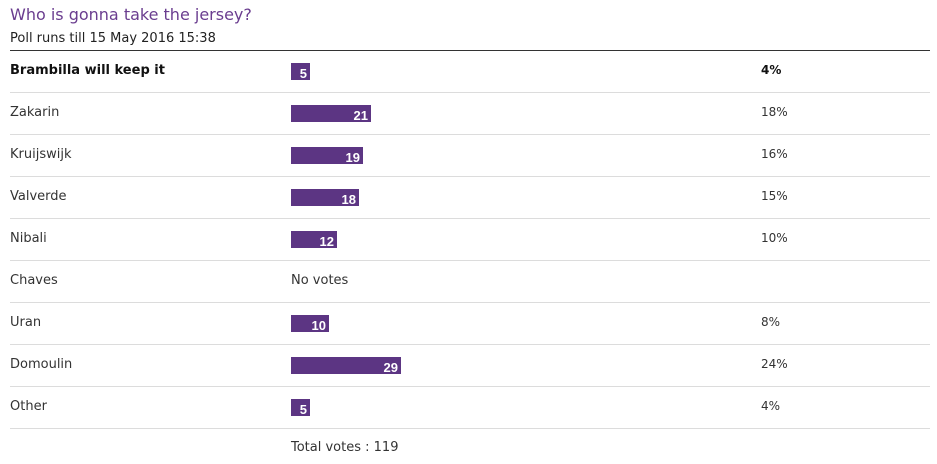 The image size is (937, 464). What do you see at coordinates (113, 38) in the screenshot?
I see `poll-deadline: Poll runs till 15 May 2016 15:38` at bounding box center [113, 38].